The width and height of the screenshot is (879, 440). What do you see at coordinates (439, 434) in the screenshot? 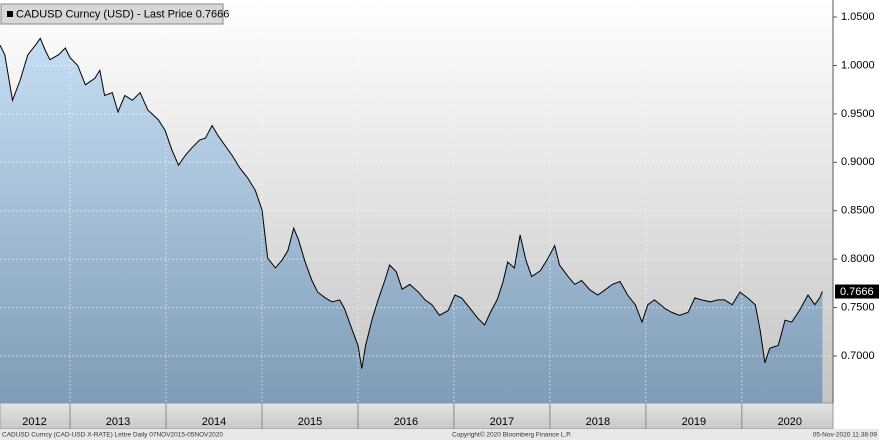
I see `footer-band` at bounding box center [439, 434].